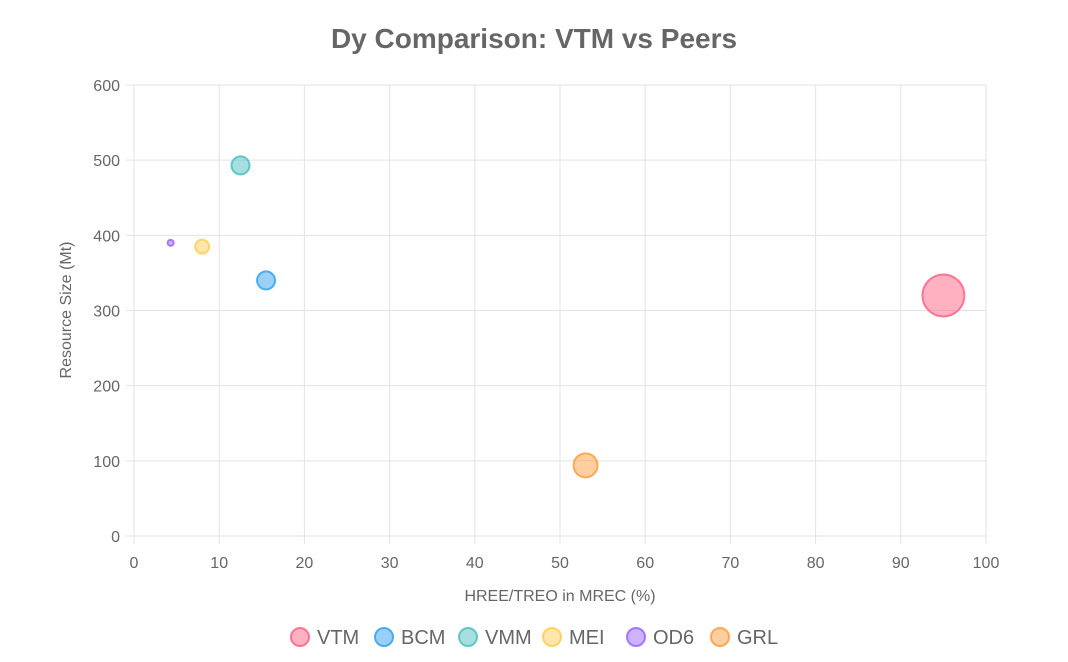  I want to click on legend-item-od6: OD6, so click(660, 638).